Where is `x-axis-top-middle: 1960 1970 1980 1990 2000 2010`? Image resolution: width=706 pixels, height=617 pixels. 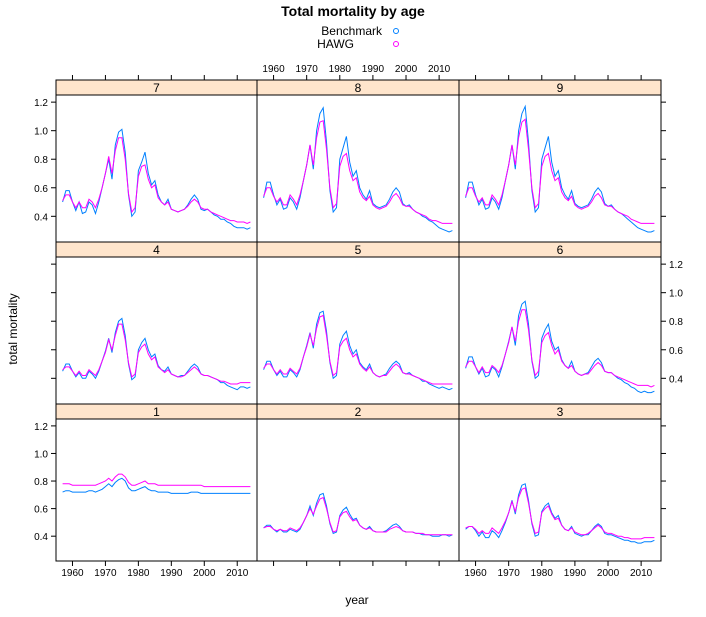
x-axis-top-middle: 1960 1970 1980 1990 2000 2010 is located at coordinates (356, 72).